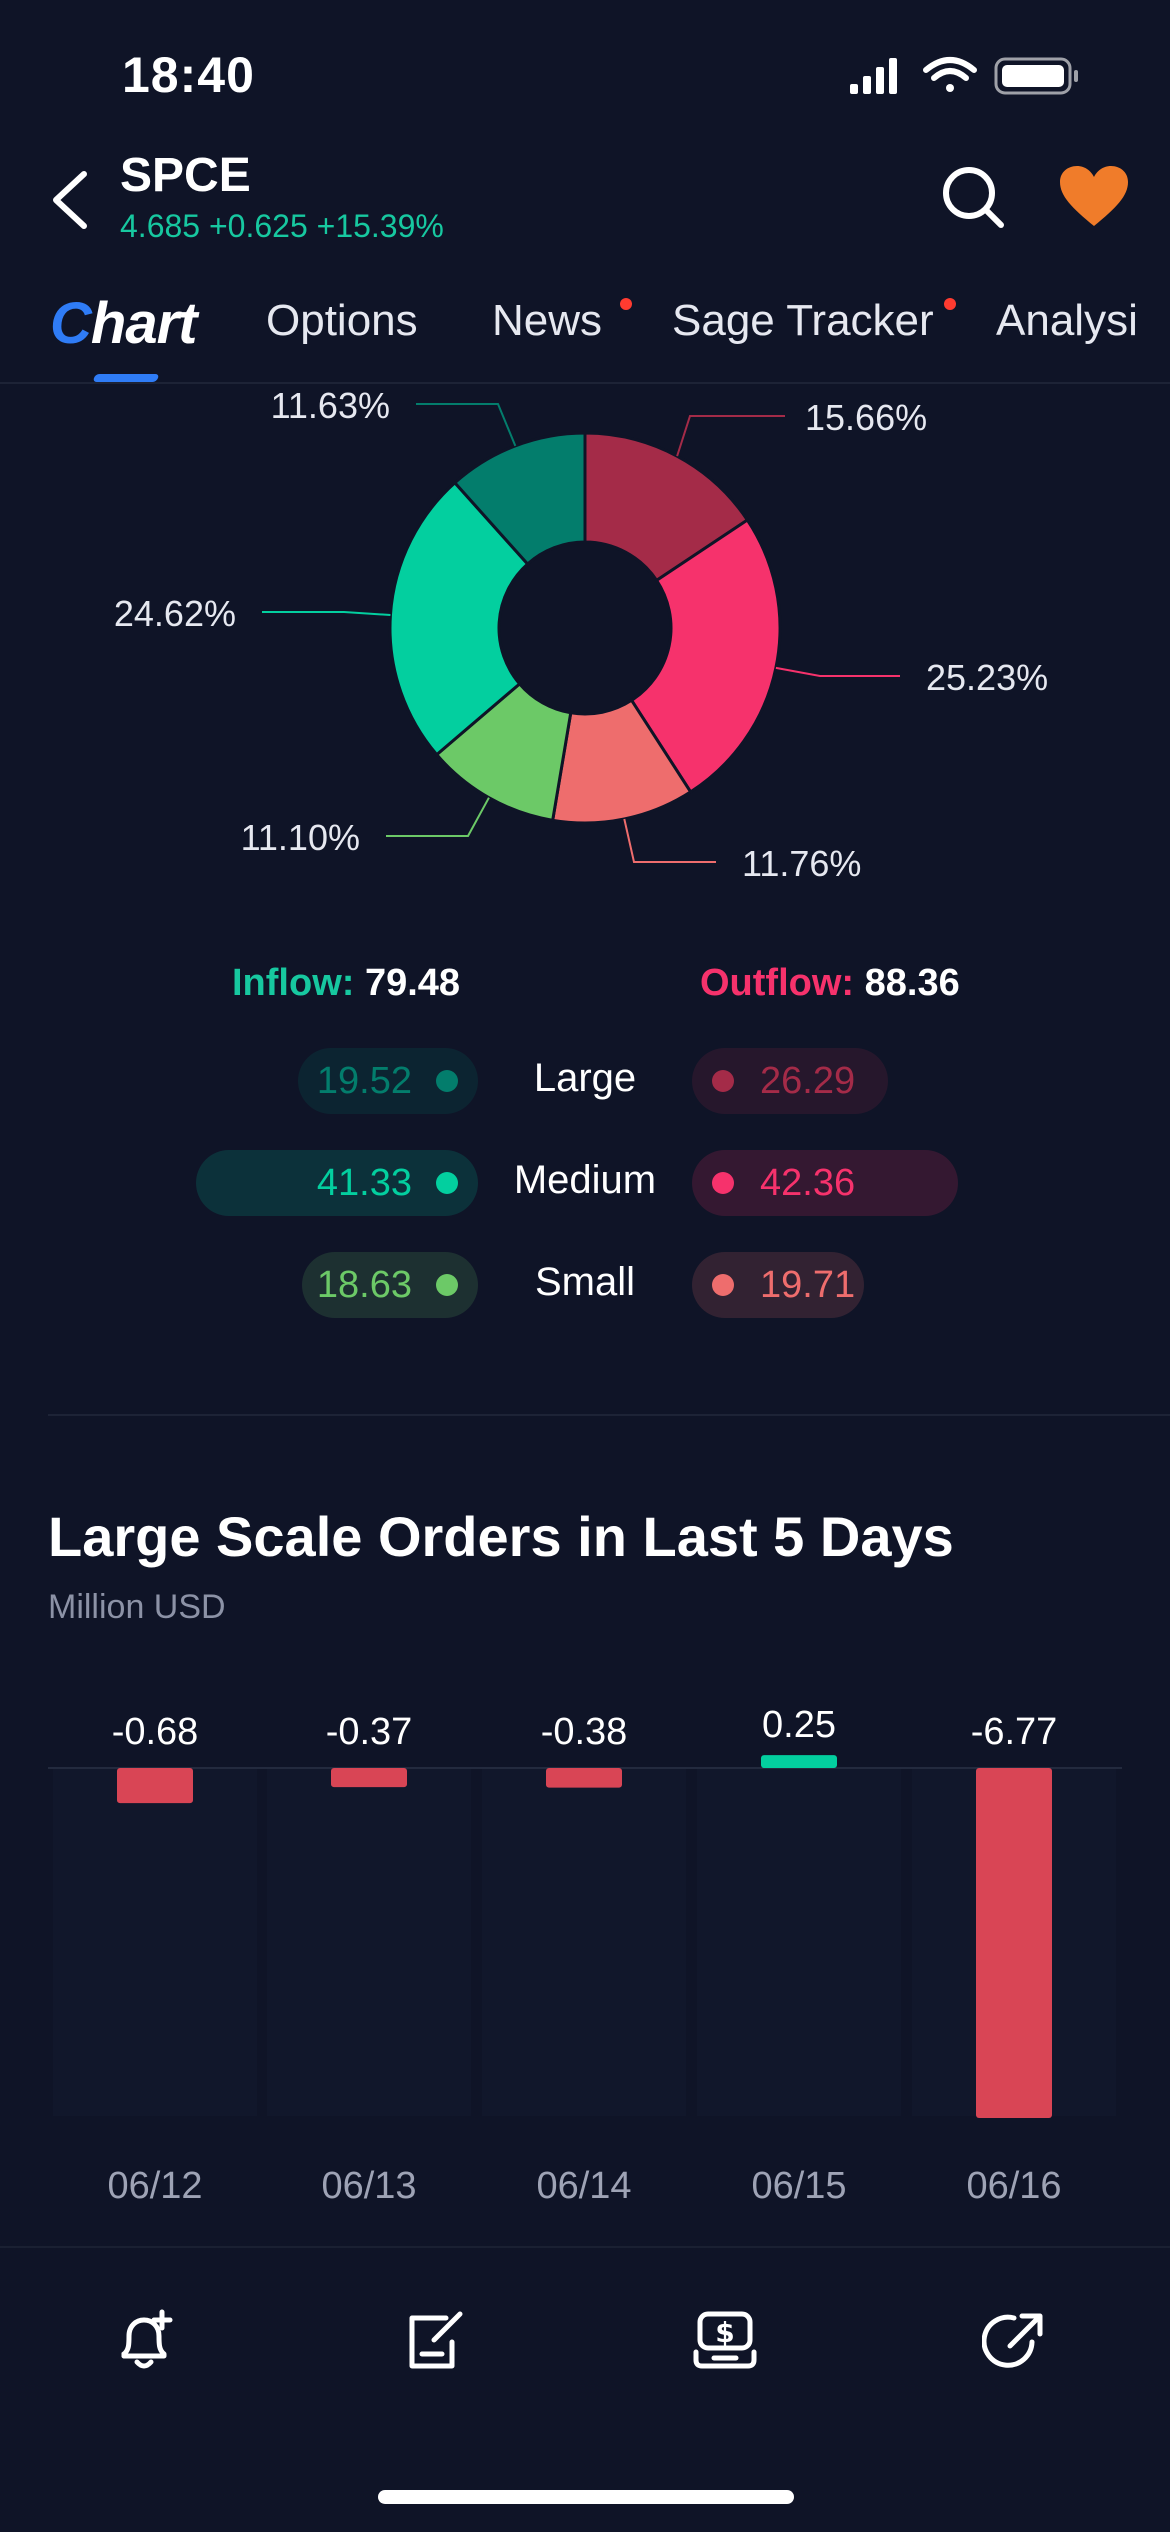 The image size is (1170, 2532). Describe the element at coordinates (330, 405) in the screenshot. I see `donut-slice-label: 11.63%` at that location.